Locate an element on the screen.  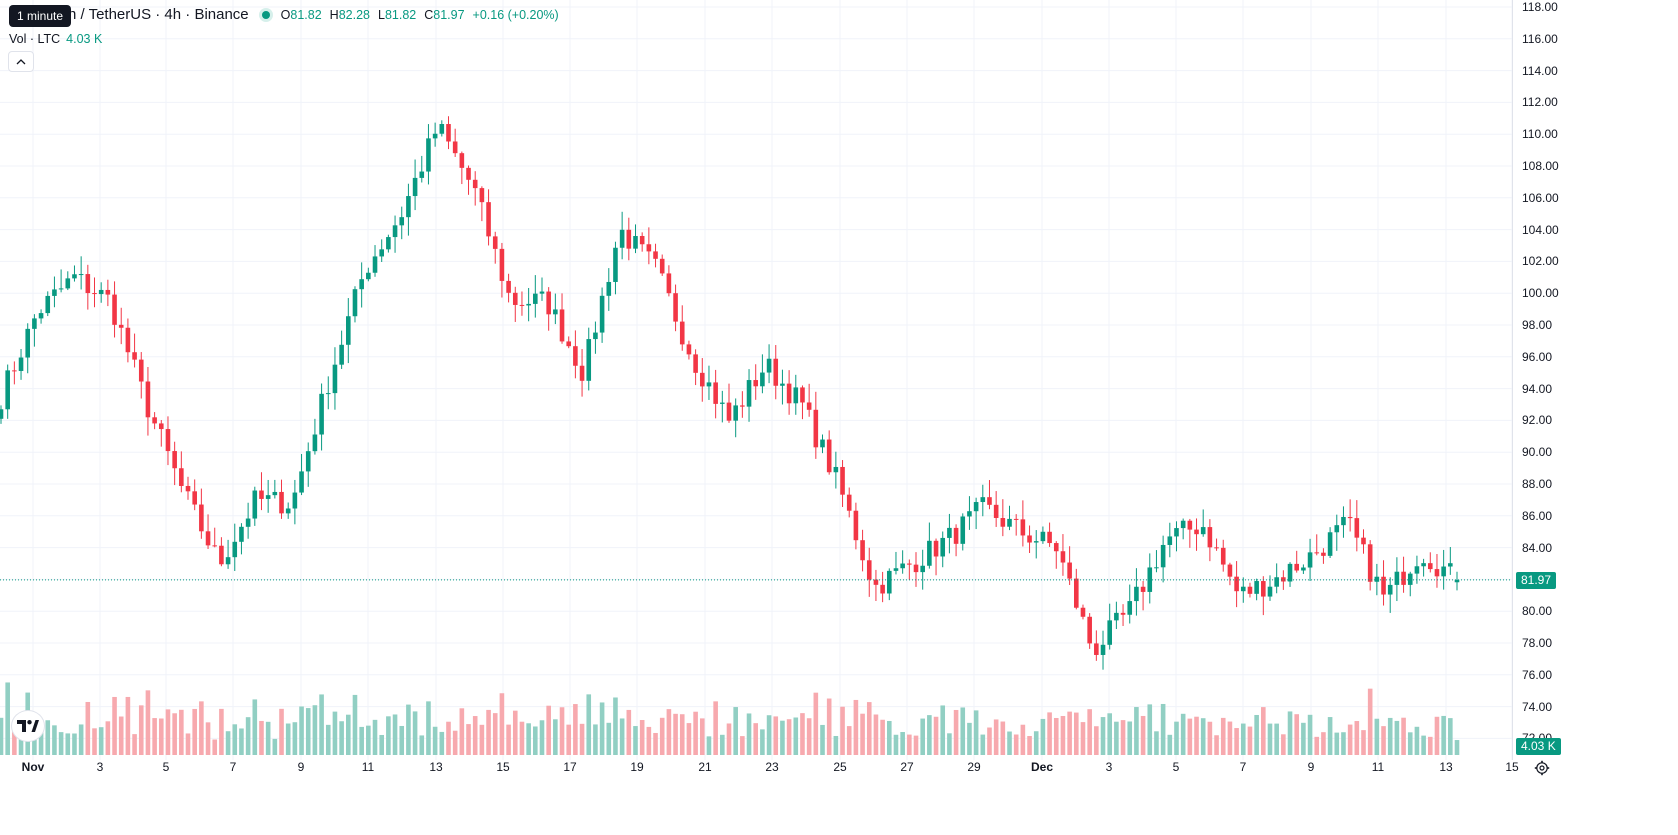
gear-icon is located at coordinates (1542, 768).